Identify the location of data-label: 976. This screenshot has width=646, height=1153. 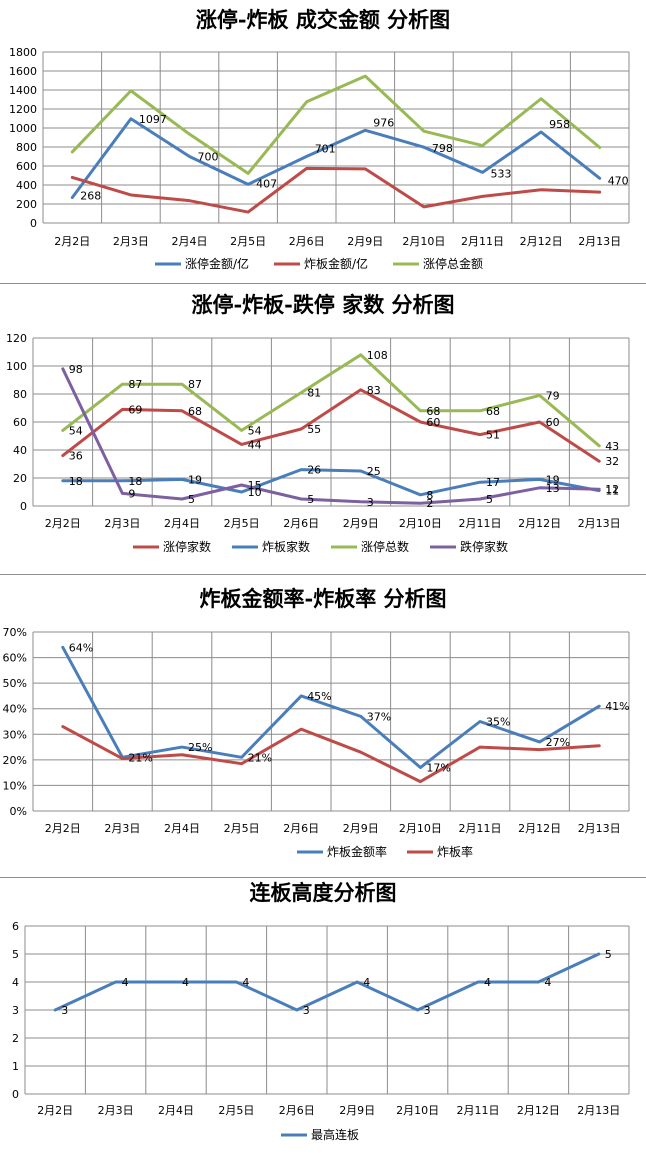
(383, 122).